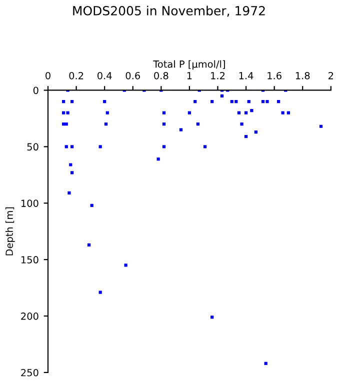  I want to click on x-tick-label: 1, so click(189, 76).